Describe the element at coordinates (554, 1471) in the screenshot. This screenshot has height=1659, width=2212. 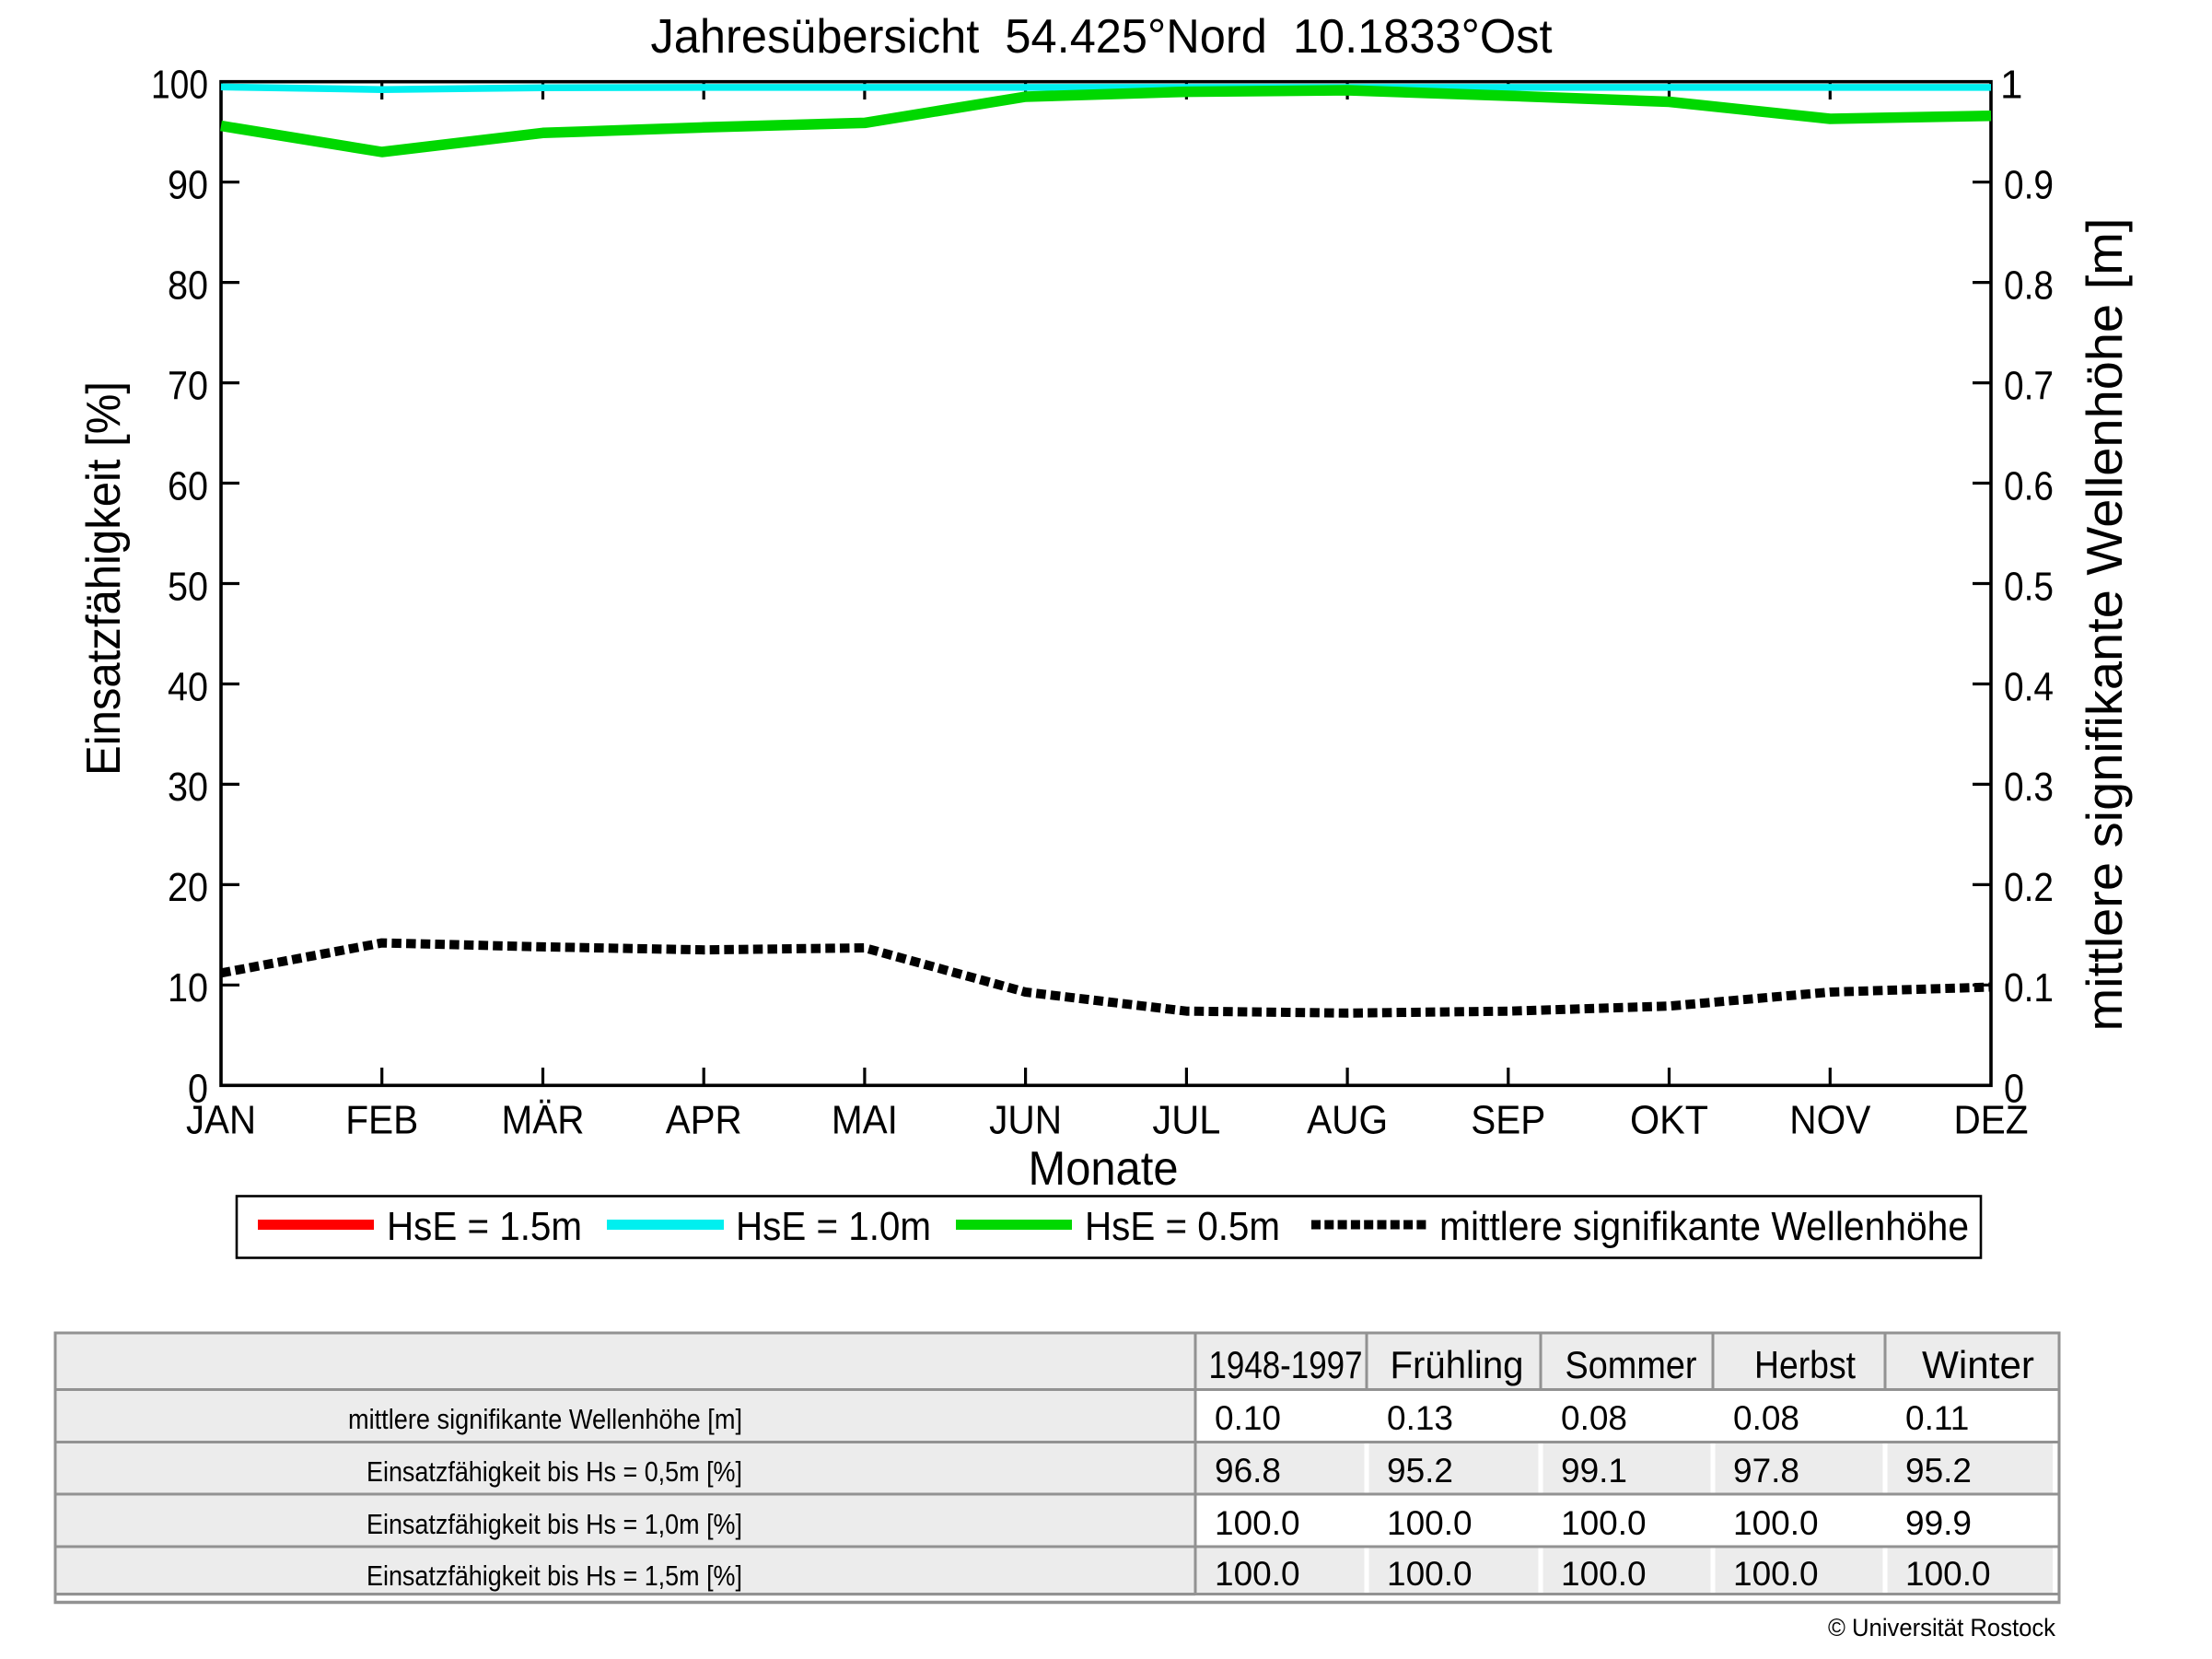
I see `svg-text:Einsatzfähigkeit bis Hs = 0,5m: Einsatzfähigkeit bis Hs = 0,5m [%]` at that location.